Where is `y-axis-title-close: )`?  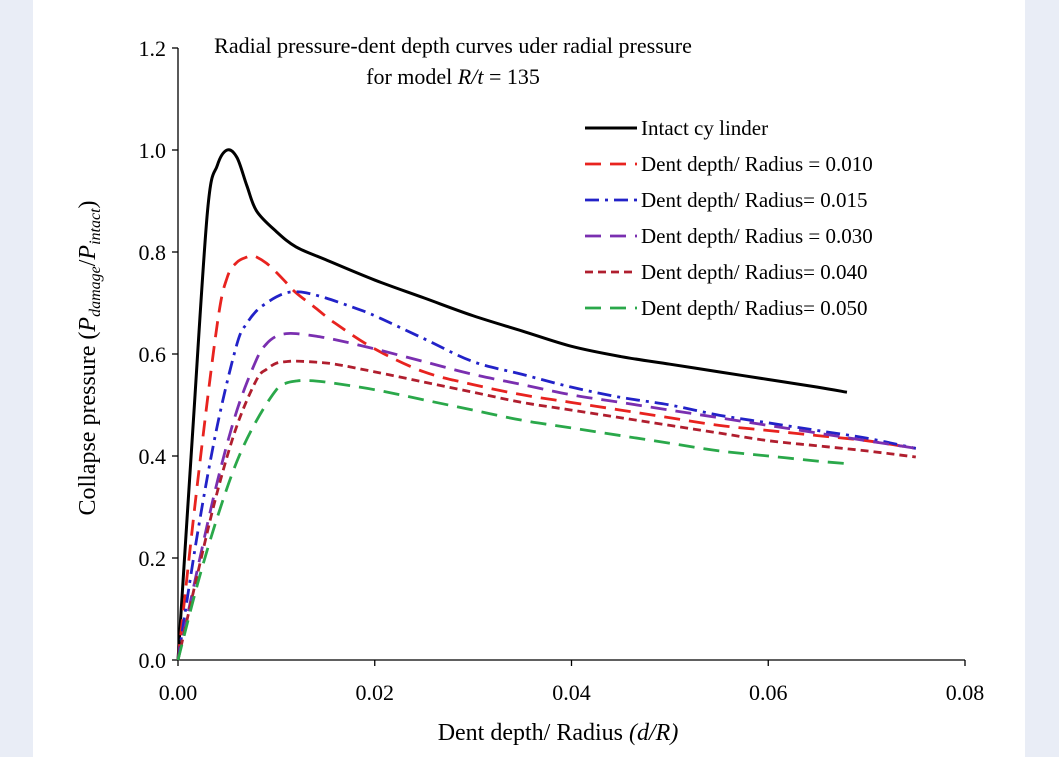
y-axis-title-close: ) is located at coordinates (88, 204).